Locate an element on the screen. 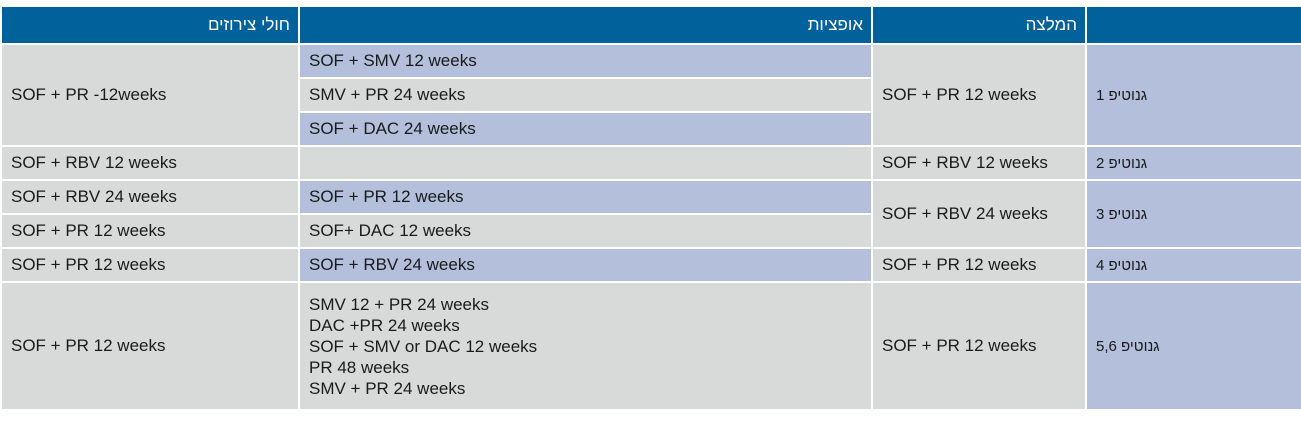 This screenshot has width=1301, height=448. genotype-cell: גנוטיפ 3 is located at coordinates (1193, 214).